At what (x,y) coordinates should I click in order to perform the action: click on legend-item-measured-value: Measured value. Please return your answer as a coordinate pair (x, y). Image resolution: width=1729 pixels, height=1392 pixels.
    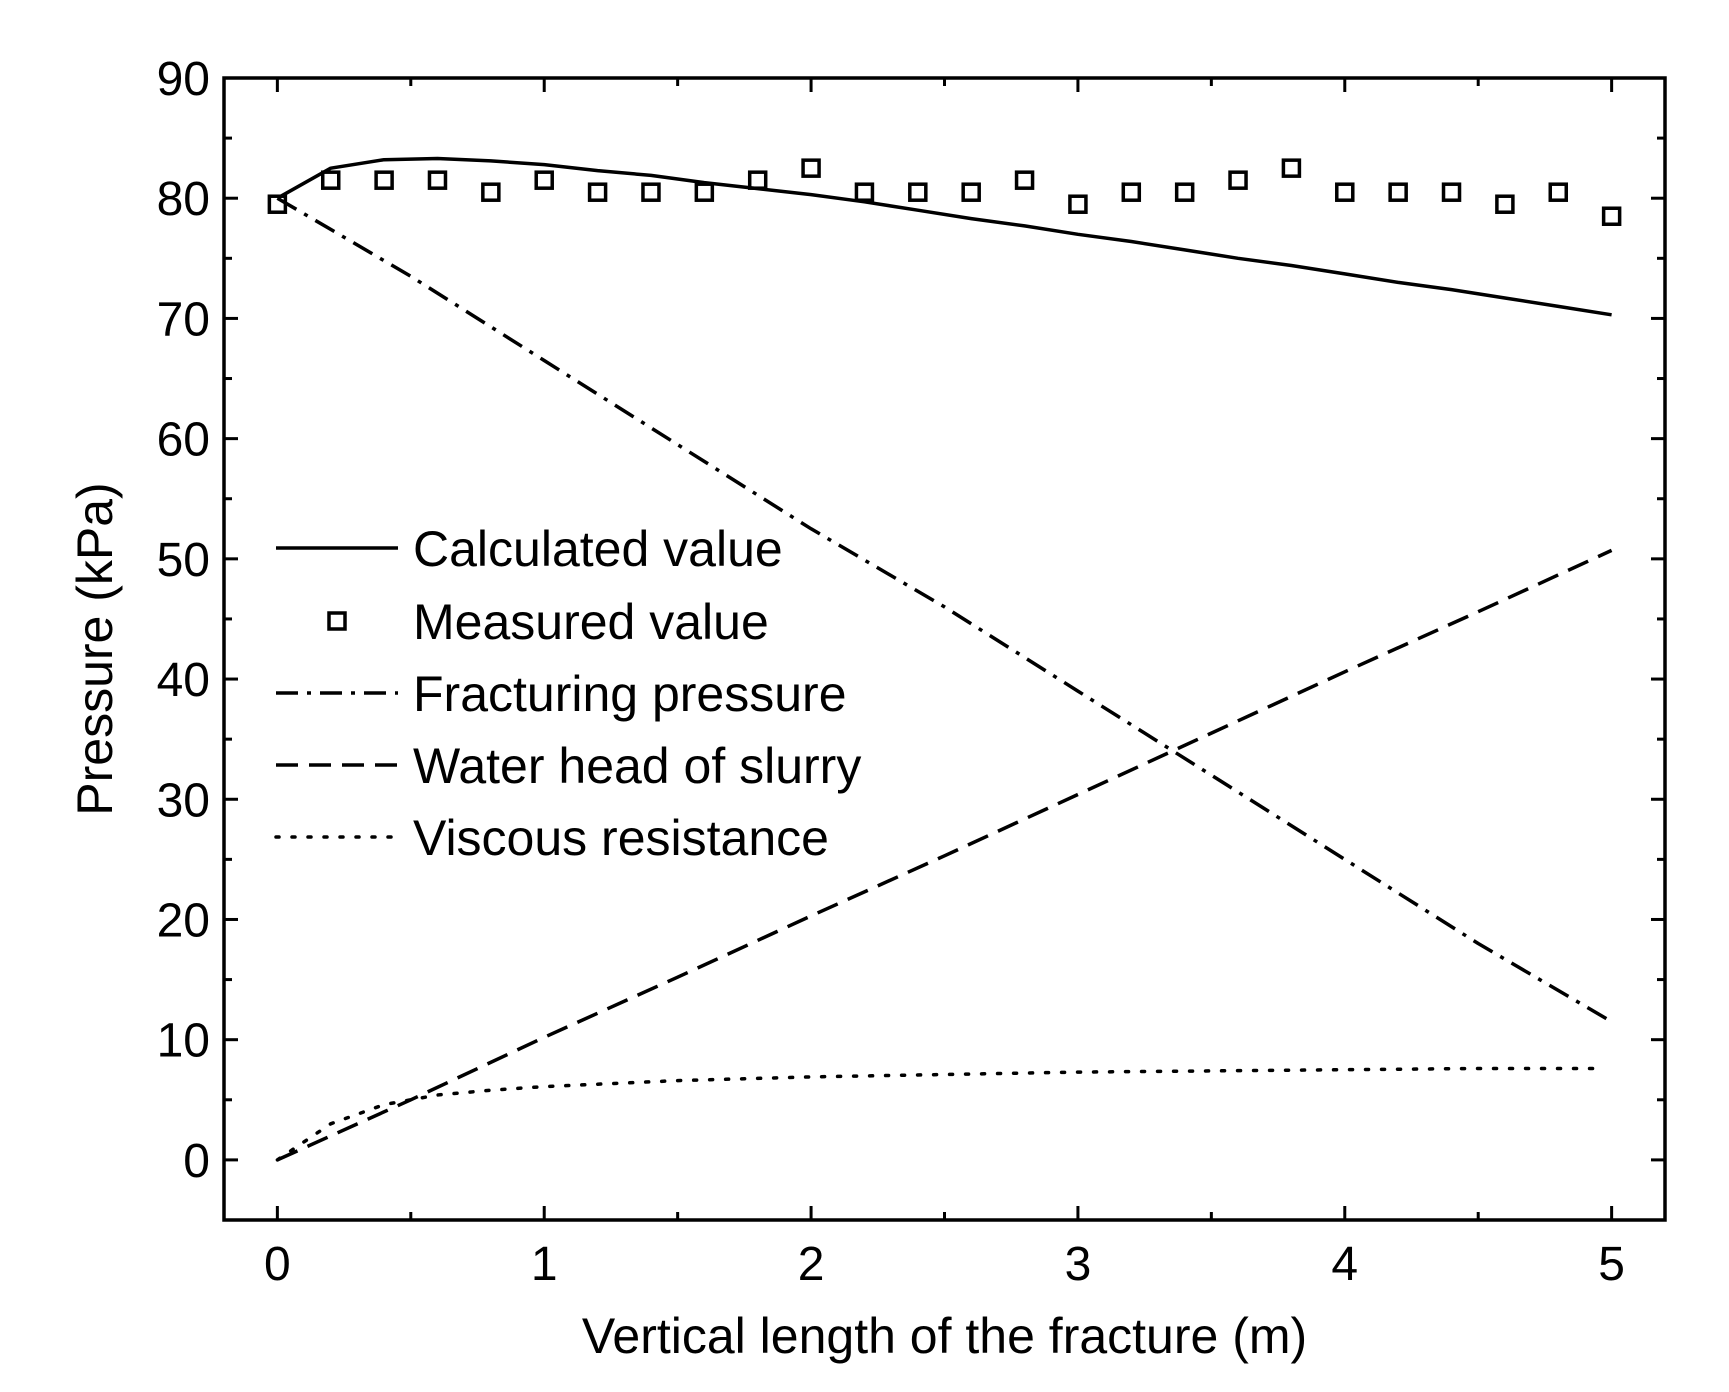
    Looking at the image, I should click on (548, 622).